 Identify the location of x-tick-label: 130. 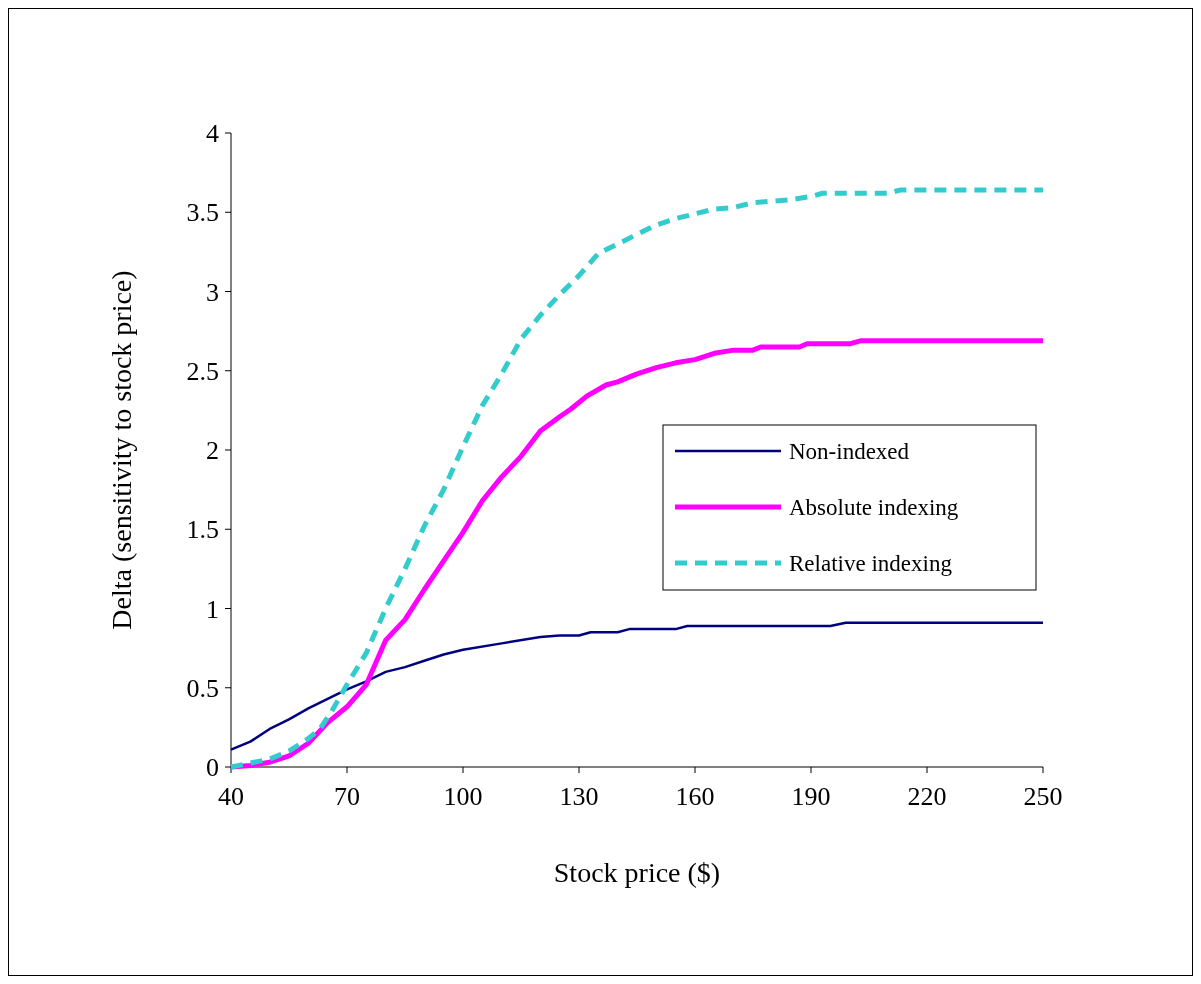
(579, 796).